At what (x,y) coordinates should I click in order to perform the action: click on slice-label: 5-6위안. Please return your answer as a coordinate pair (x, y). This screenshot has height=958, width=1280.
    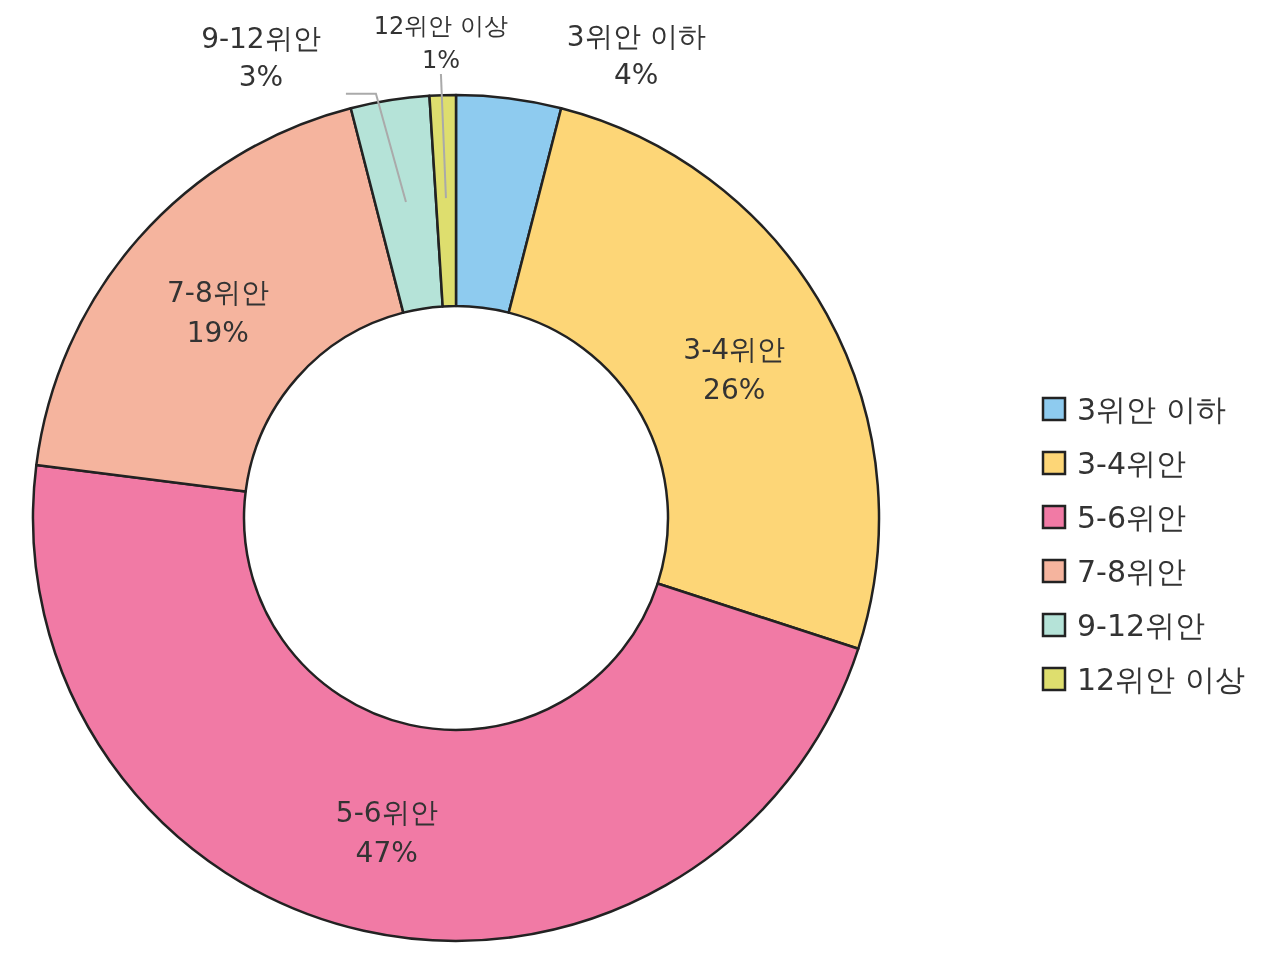
    Looking at the image, I should click on (386, 812).